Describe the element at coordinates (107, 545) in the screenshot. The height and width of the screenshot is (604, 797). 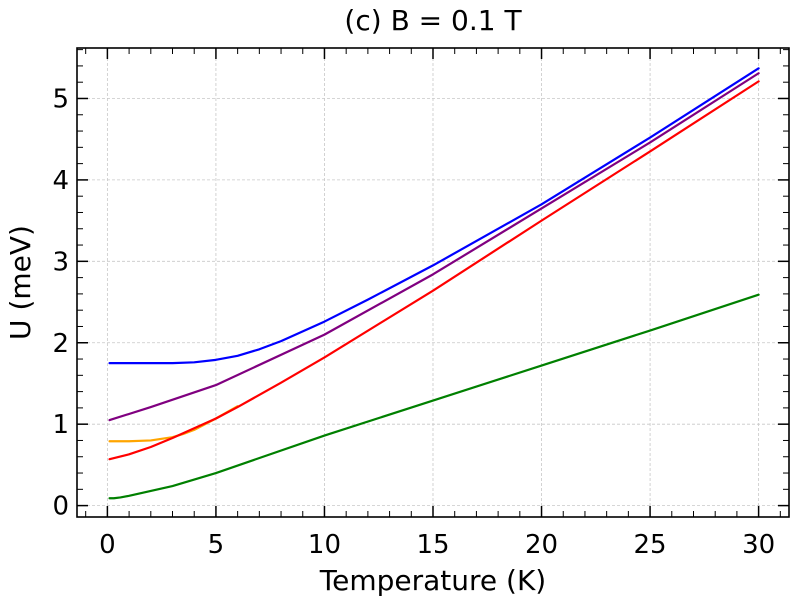
I see `x-tick-label: 0` at that location.